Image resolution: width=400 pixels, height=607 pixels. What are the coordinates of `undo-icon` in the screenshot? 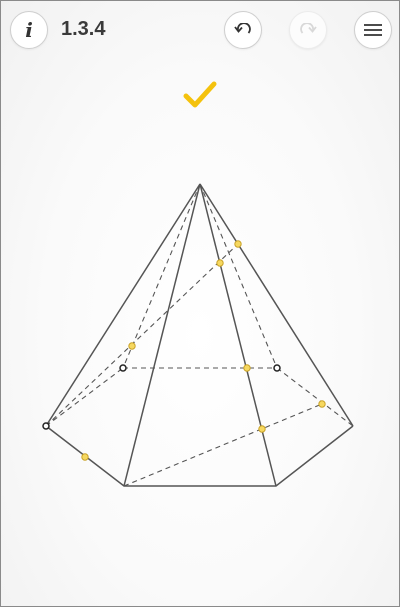 It's located at (242, 28).